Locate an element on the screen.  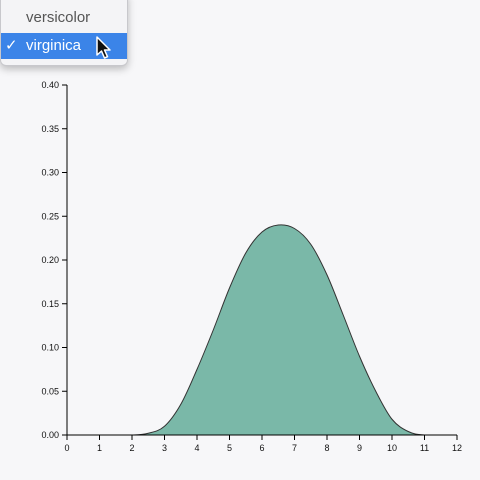
dropdown-option-label: virginica is located at coordinates (54, 45).